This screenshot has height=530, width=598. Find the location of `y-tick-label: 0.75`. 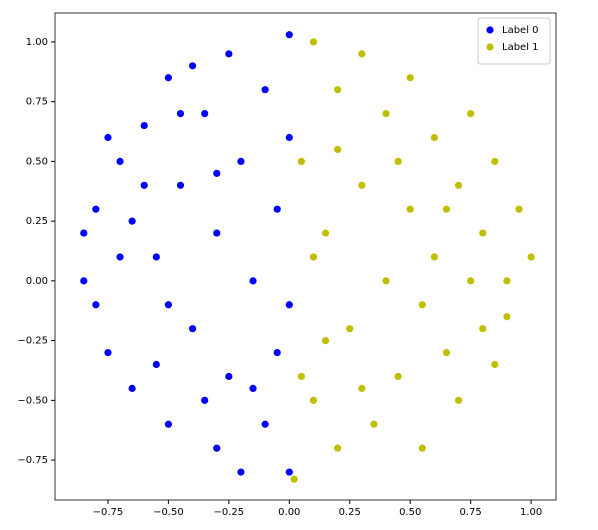

y-tick-label: 0.75 is located at coordinates (37, 102).